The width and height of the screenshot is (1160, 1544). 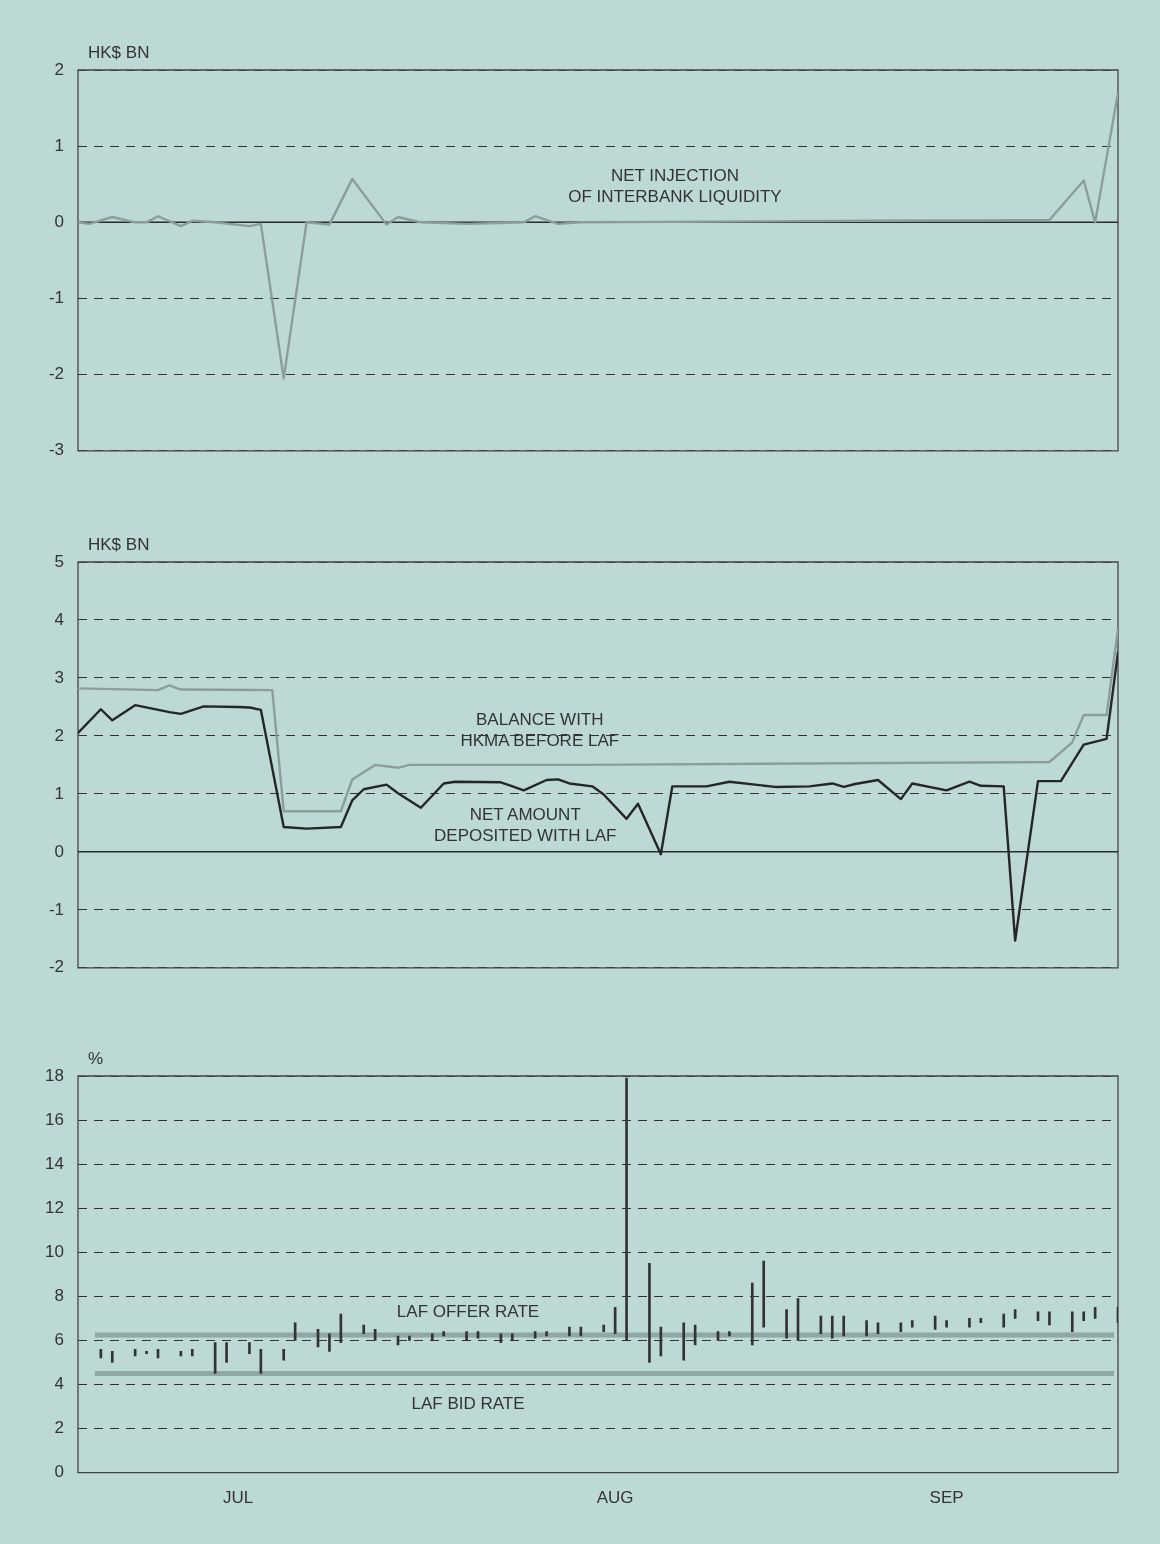 What do you see at coordinates (56, 450) in the screenshot?
I see `y-tick-label: -3` at bounding box center [56, 450].